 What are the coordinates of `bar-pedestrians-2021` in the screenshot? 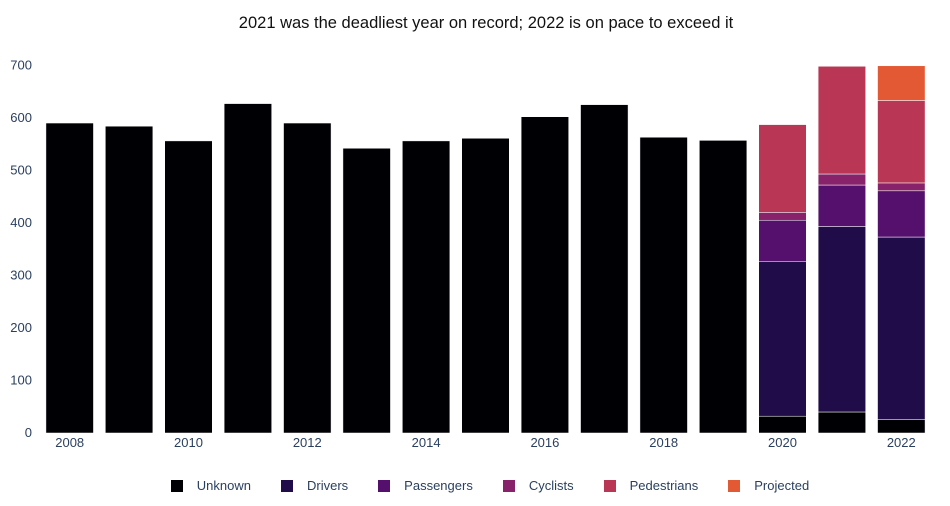 It's located at (841, 120).